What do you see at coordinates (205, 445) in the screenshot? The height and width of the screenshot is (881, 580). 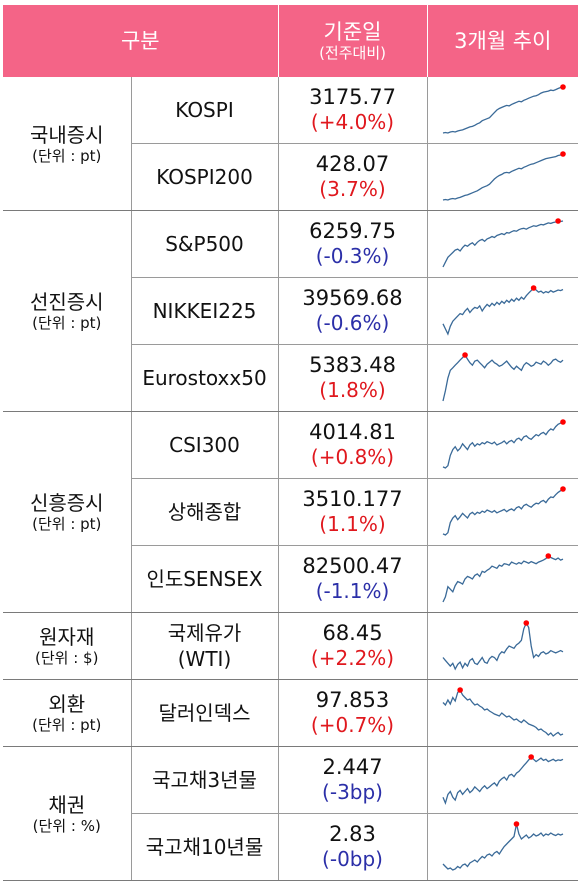 I see `index-name: CSI300` at bounding box center [205, 445].